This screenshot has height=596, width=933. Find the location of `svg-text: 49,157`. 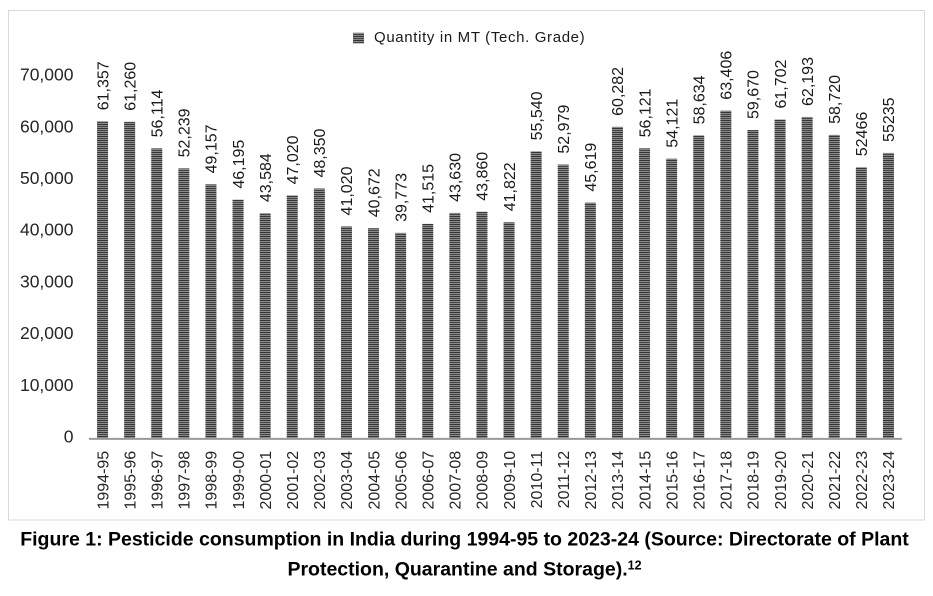

svg-text: 49,157 is located at coordinates (212, 148).